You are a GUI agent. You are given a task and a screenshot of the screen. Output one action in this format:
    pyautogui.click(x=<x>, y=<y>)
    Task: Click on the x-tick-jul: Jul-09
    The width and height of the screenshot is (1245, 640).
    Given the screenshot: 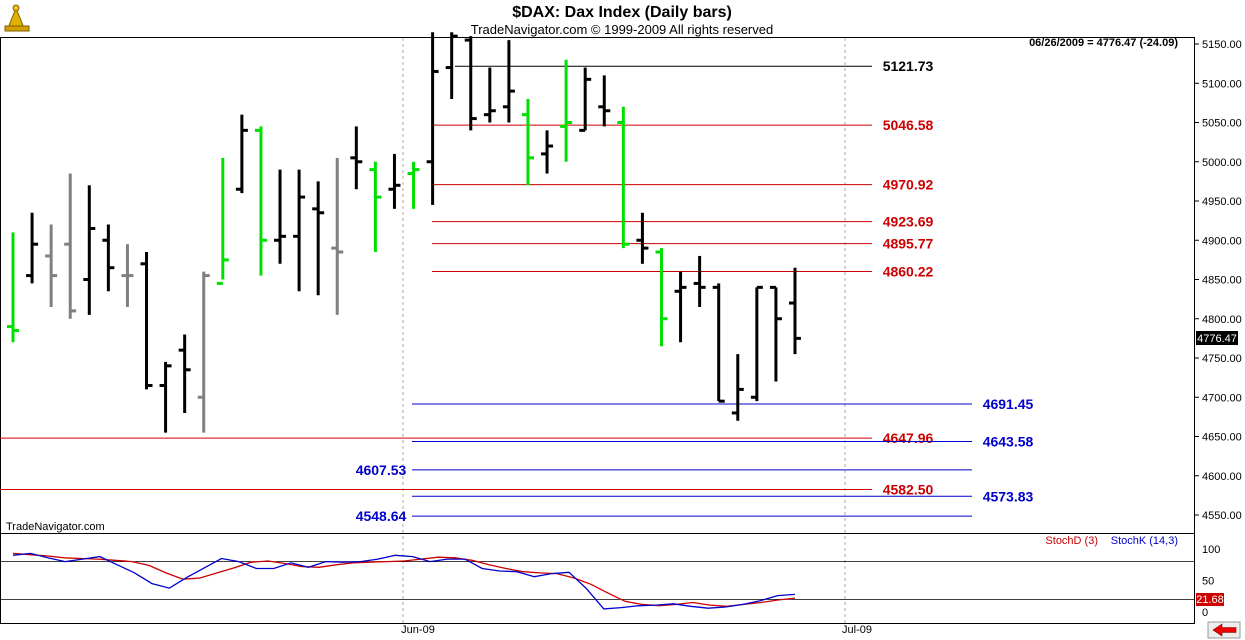 What is the action you would take?
    pyautogui.click(x=857, y=630)
    